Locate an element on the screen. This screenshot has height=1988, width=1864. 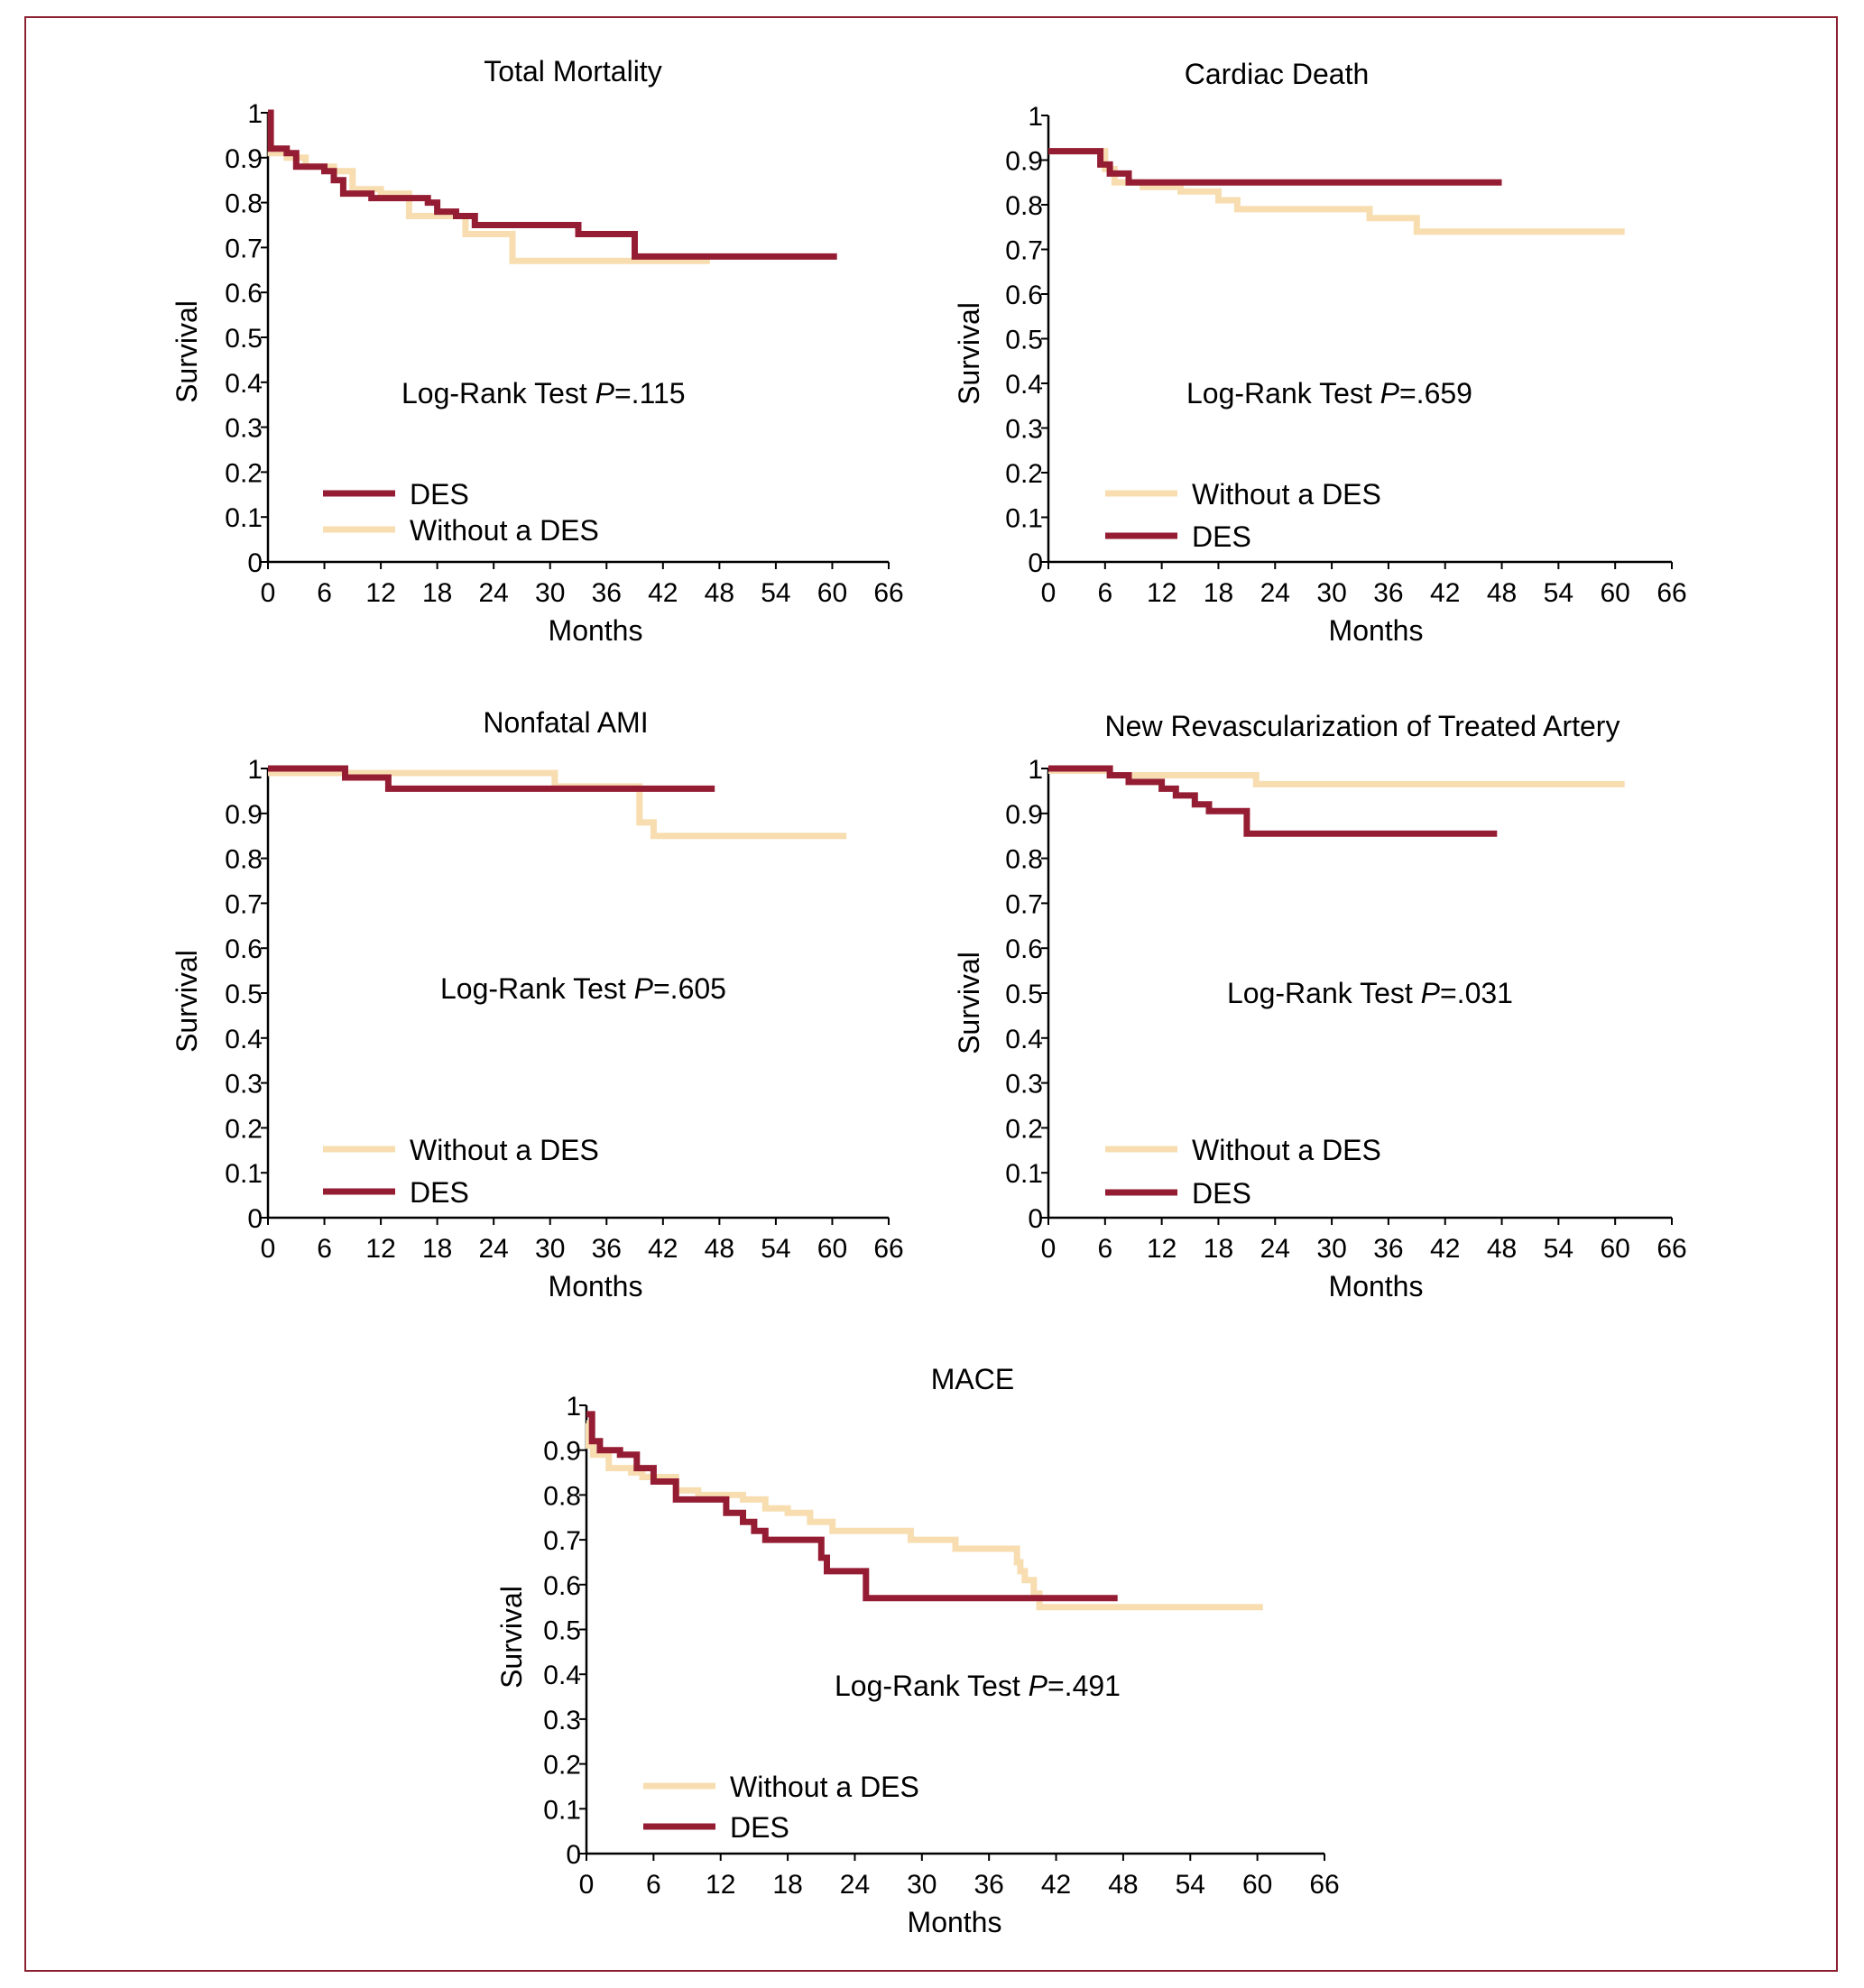
annotation-value: =.659 is located at coordinates (1435, 393).